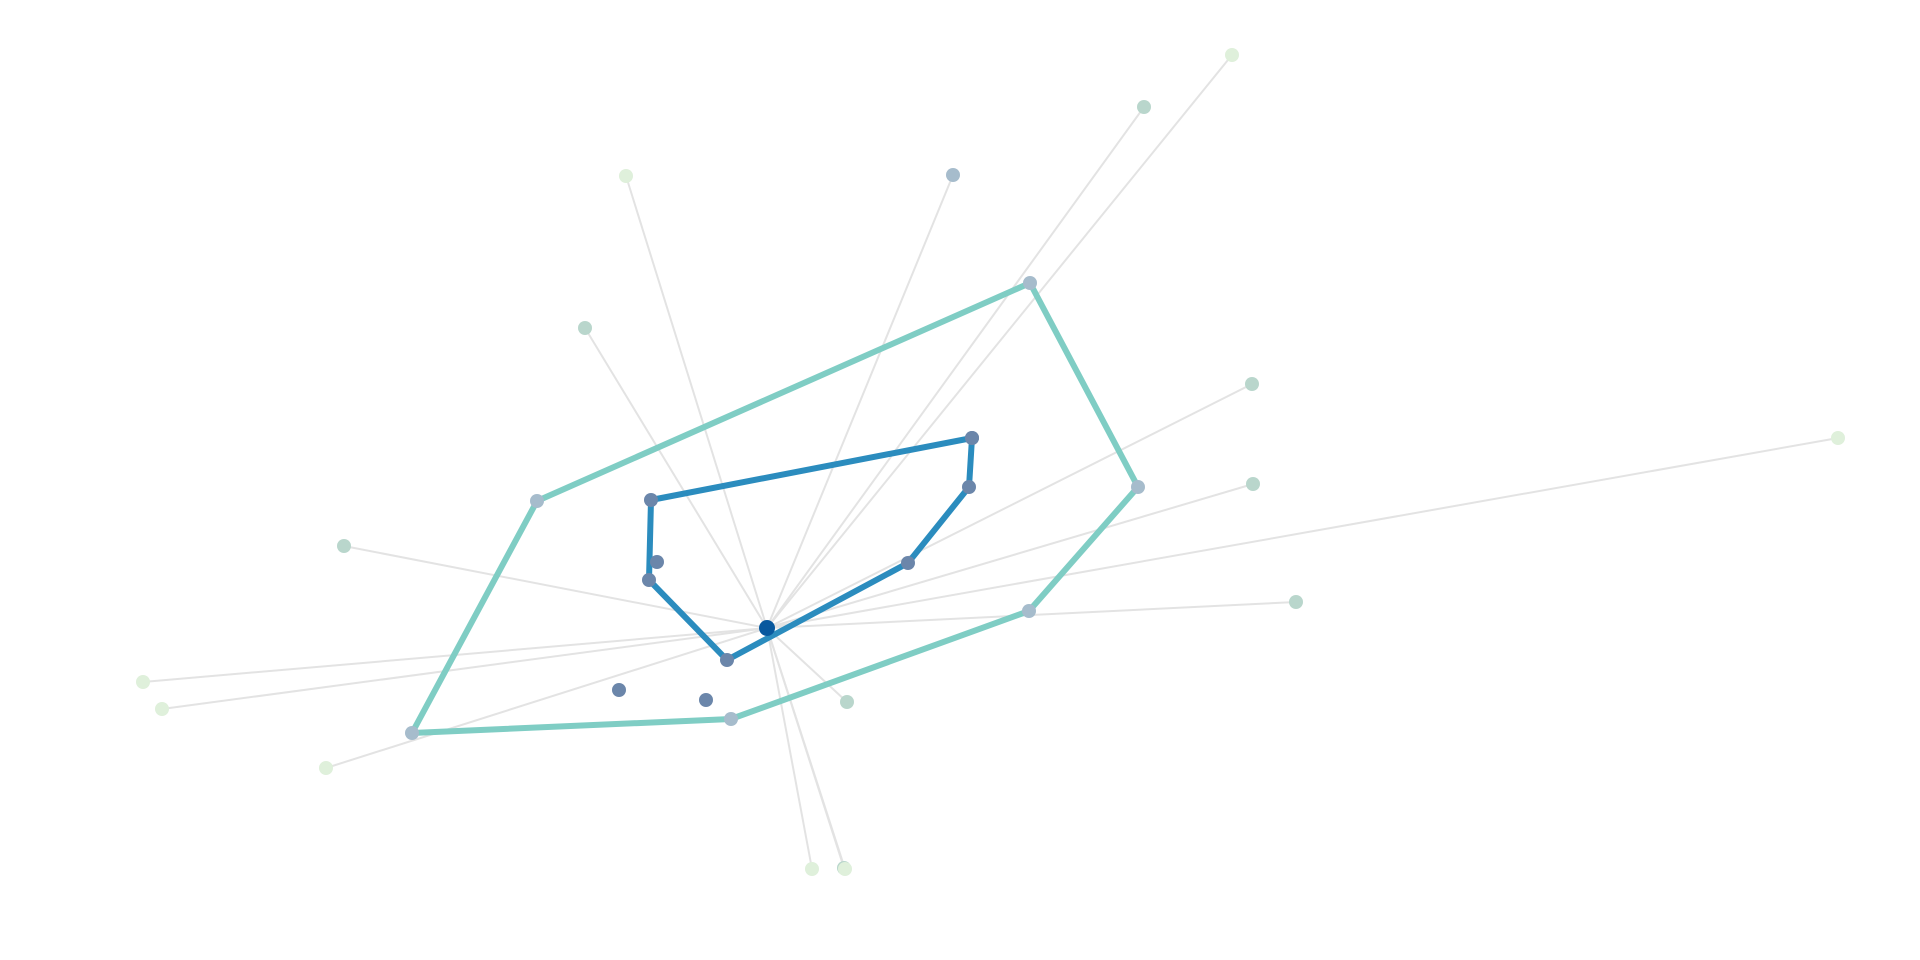 The width and height of the screenshot is (1920, 960). I want to click on node-f2, so click(1232, 55).